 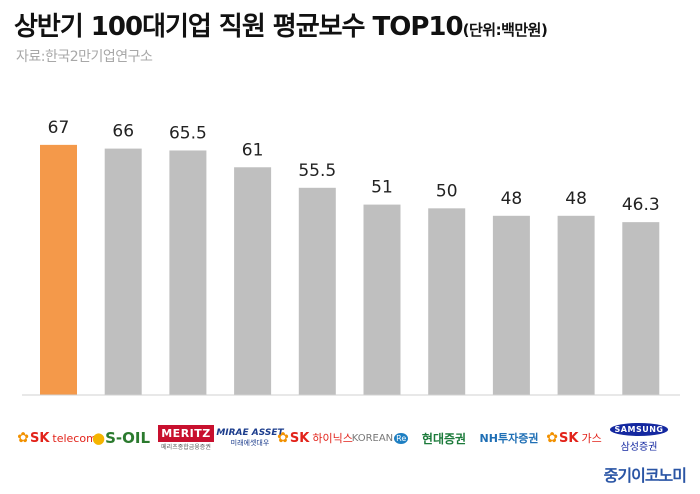 I want to click on logo-sub: 삼성증권, so click(x=639, y=447).